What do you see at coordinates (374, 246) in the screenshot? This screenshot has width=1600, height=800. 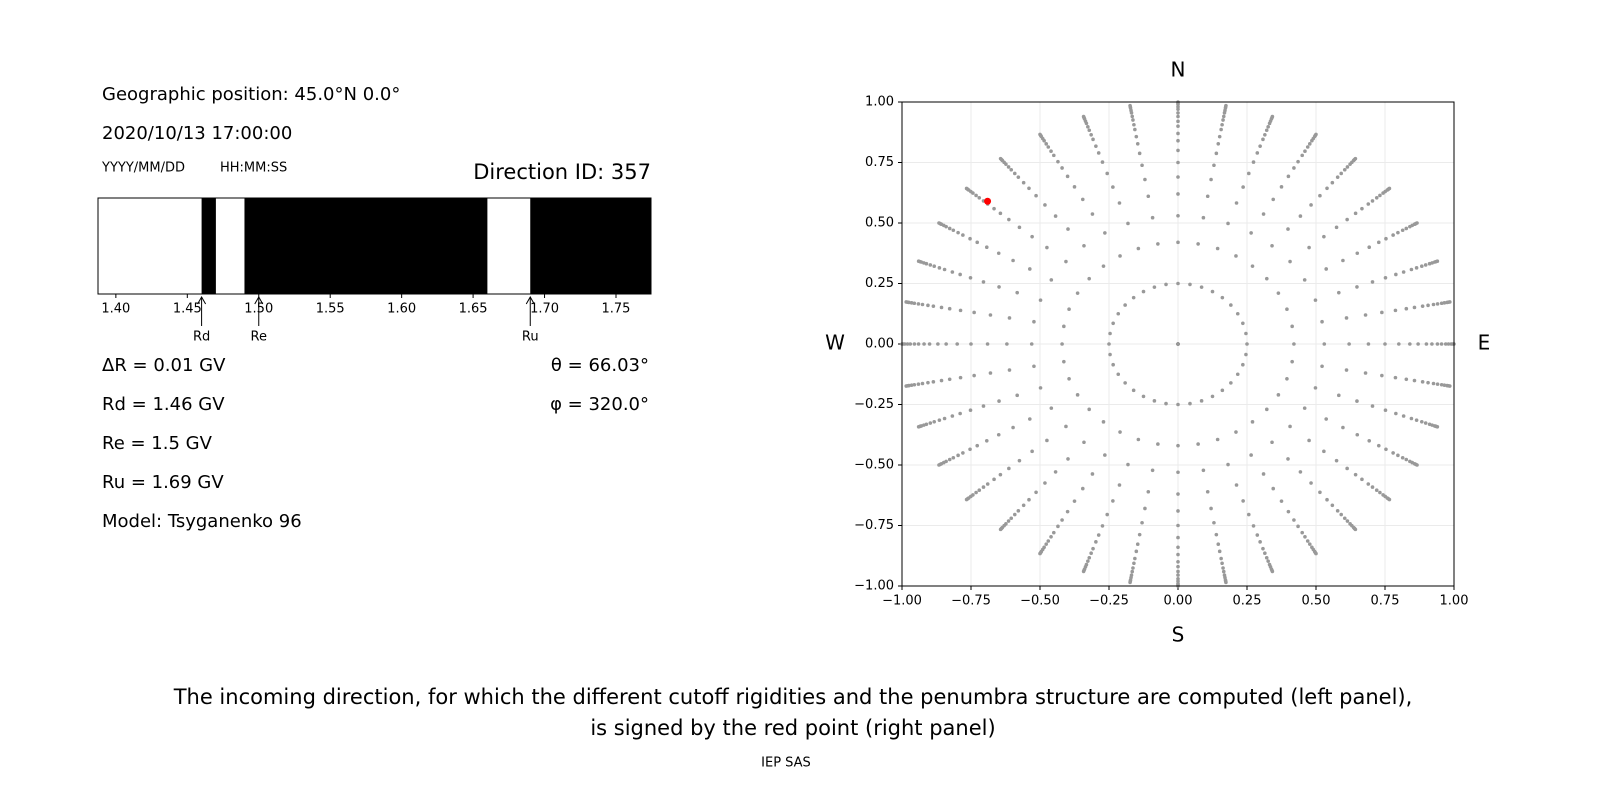 I see `bar-frame` at bounding box center [374, 246].